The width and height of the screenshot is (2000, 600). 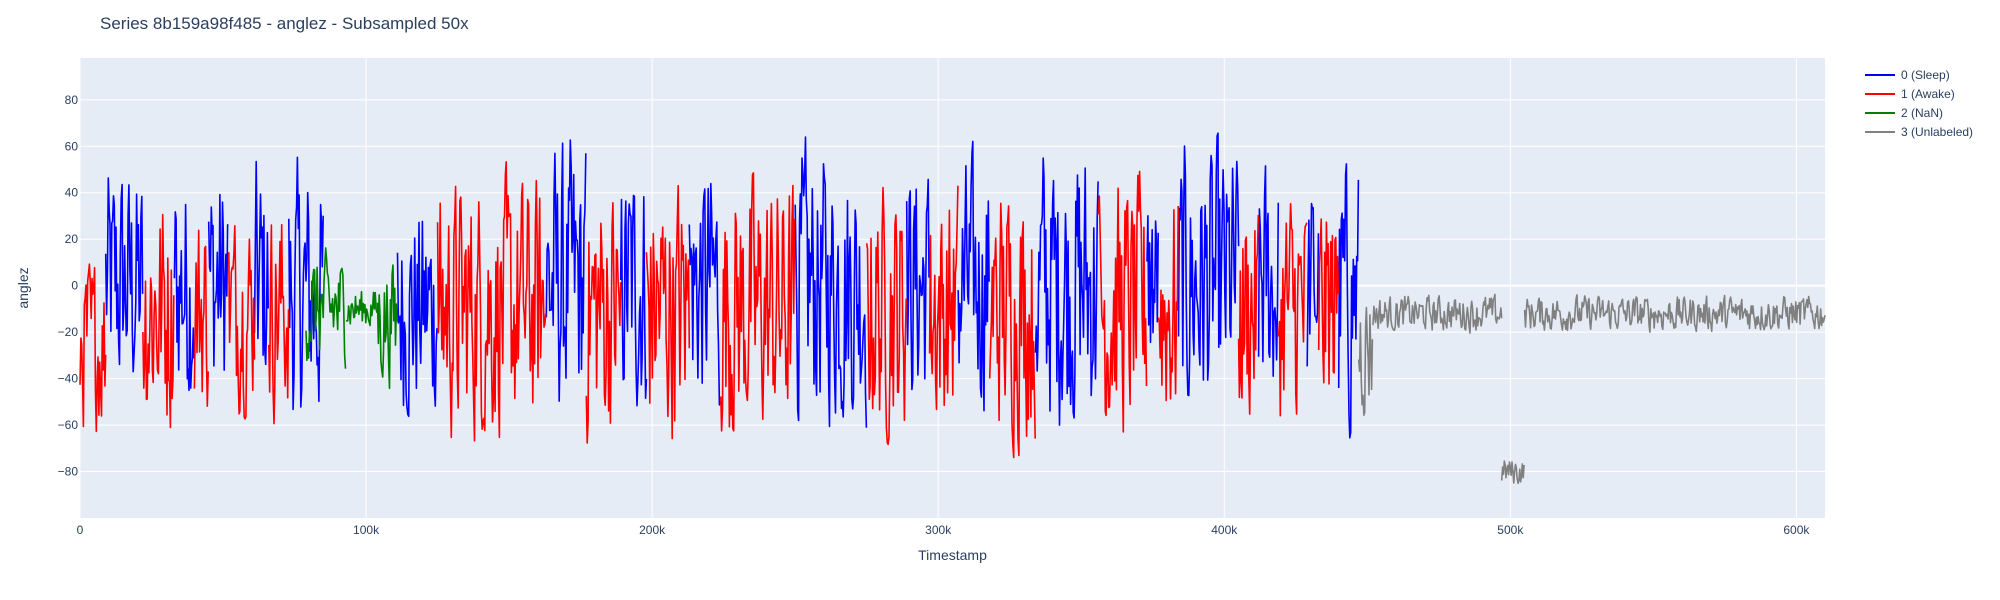 I want to click on y-tick-label: 20, so click(x=72, y=239).